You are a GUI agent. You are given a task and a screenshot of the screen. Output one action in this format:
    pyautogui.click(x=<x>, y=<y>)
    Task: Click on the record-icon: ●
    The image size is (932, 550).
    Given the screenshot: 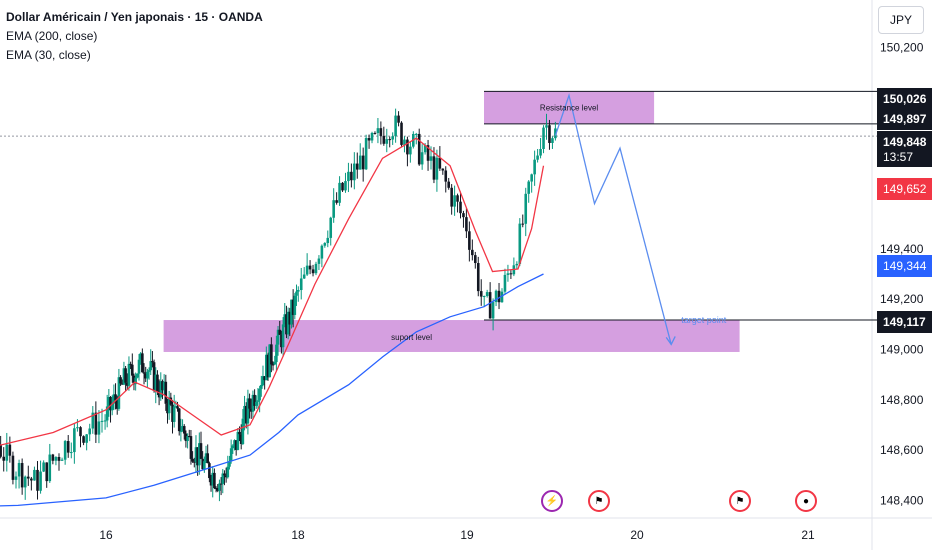 What is the action you would take?
    pyautogui.click(x=806, y=501)
    